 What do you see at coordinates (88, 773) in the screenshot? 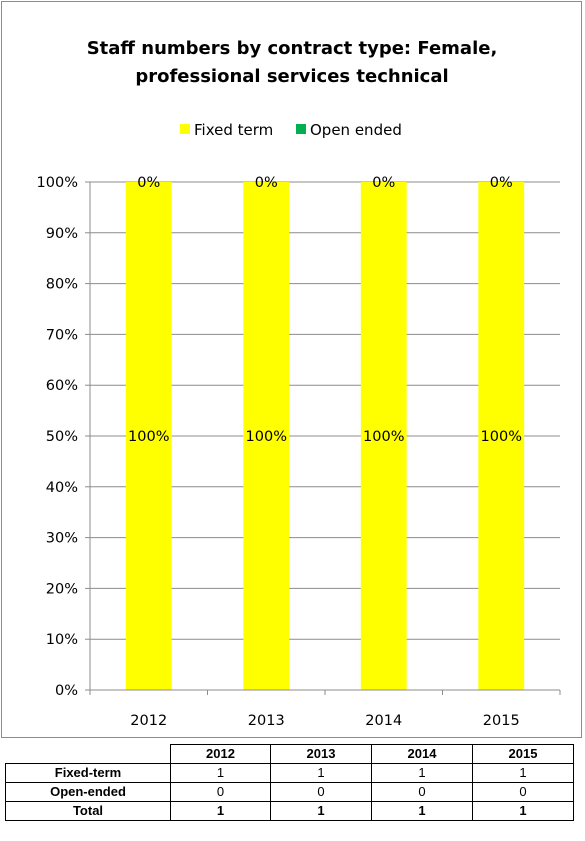
I see `table-row-label: Fixed-term` at bounding box center [88, 773].